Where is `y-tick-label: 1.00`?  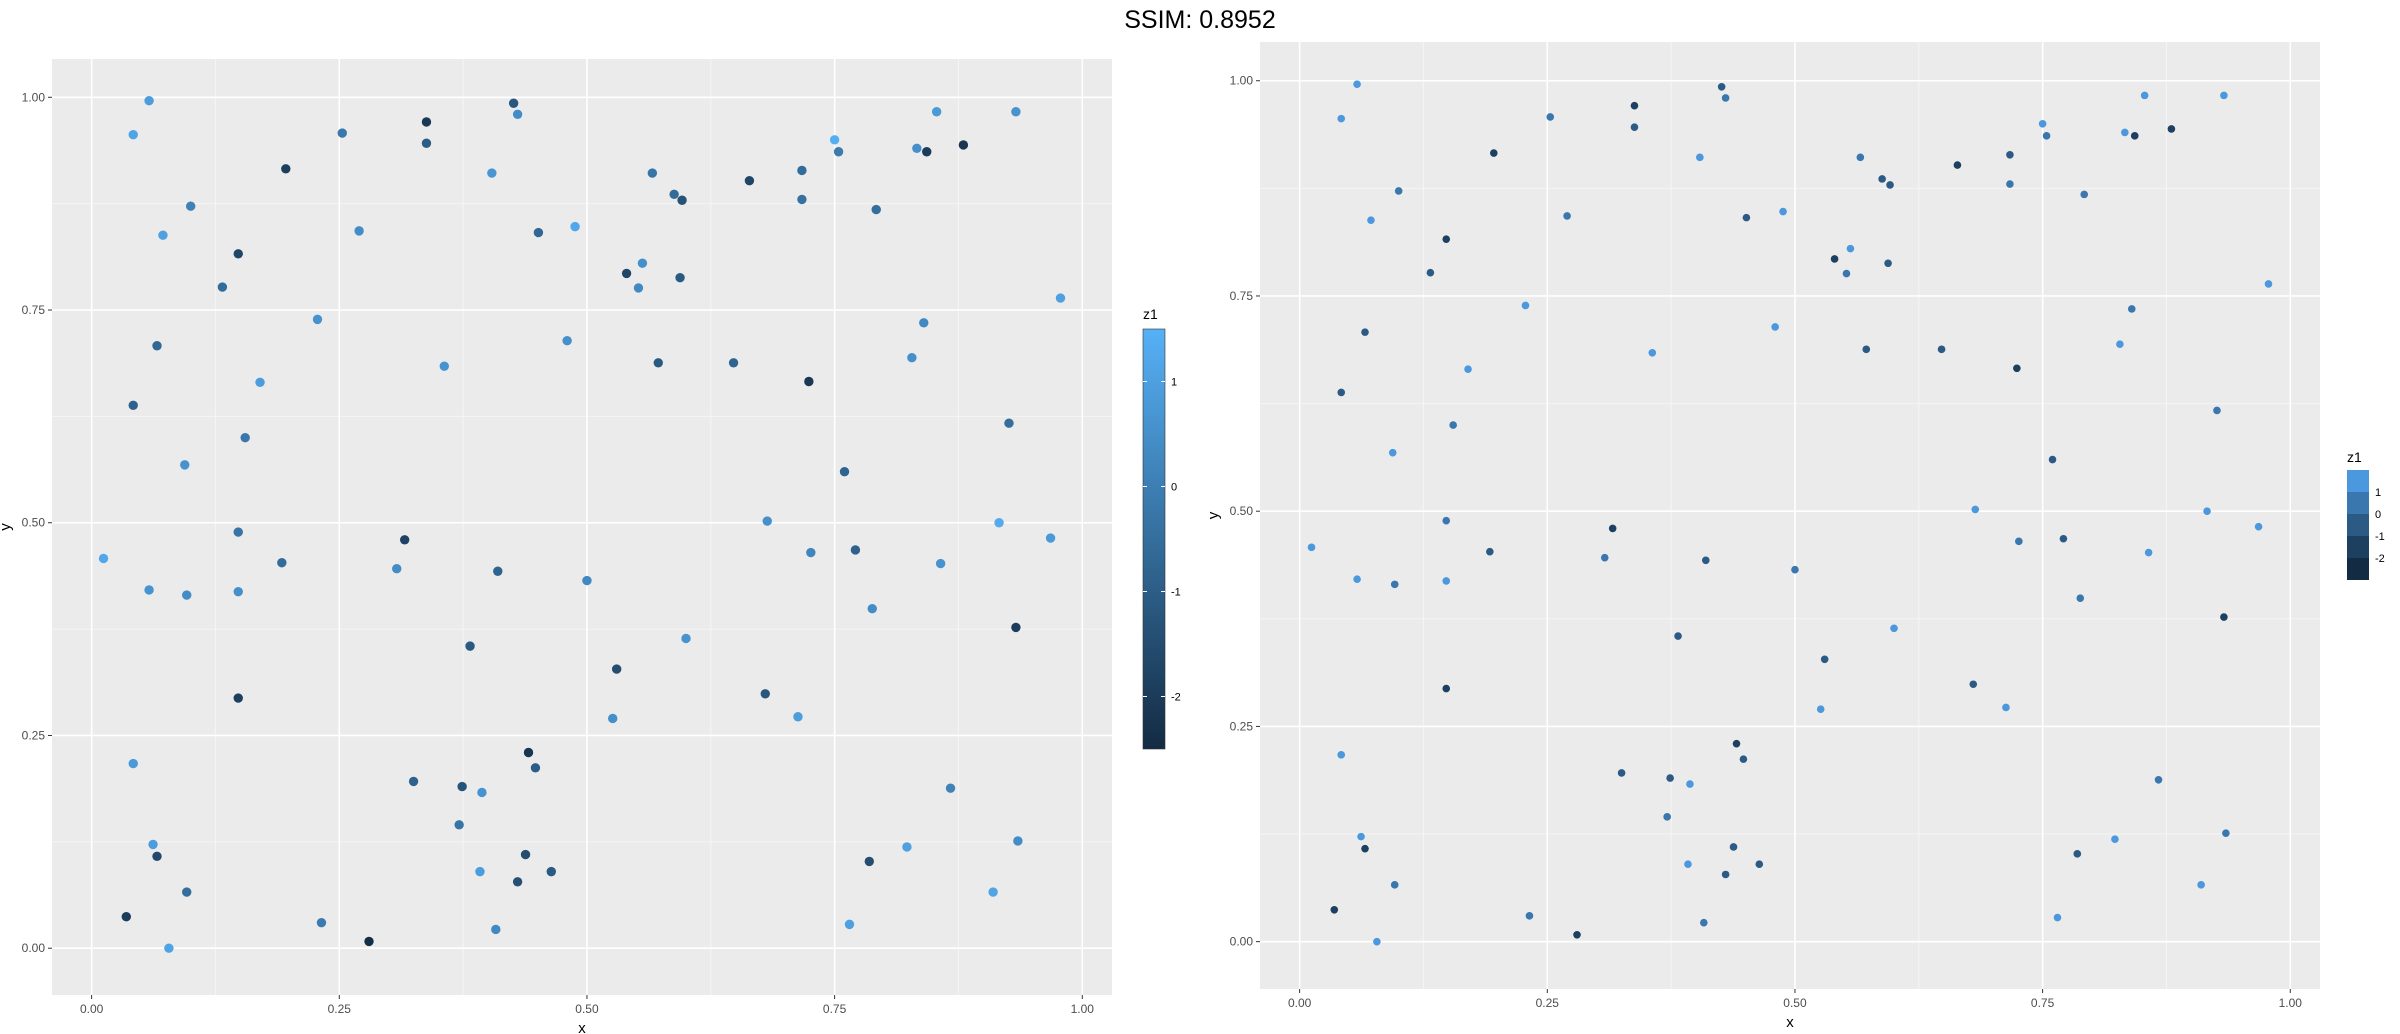
y-tick-label: 1.00 is located at coordinates (34, 97).